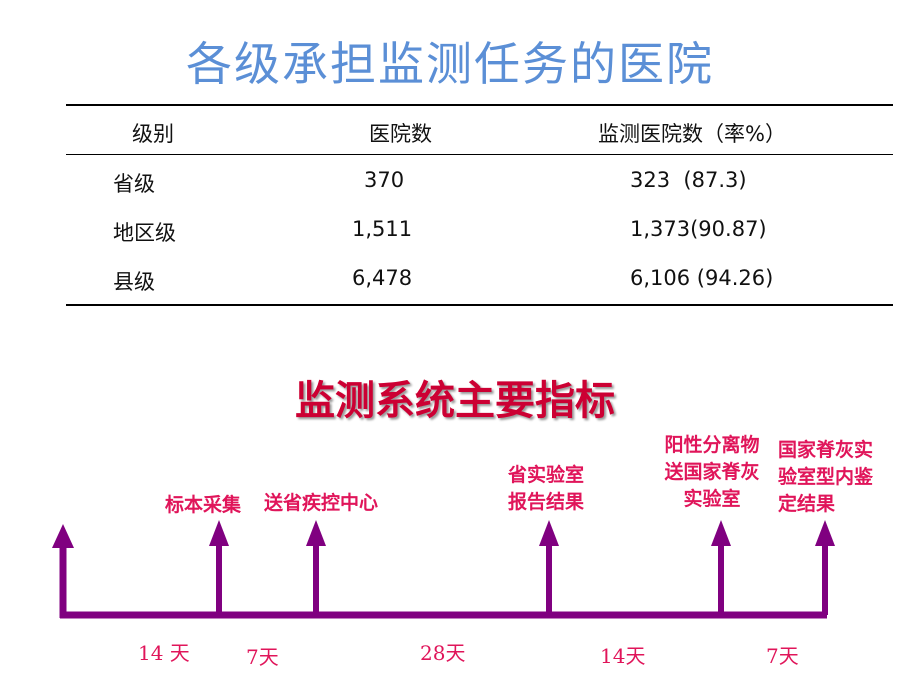 The image size is (900, 675). I want to click on event-label-line: 定结果, so click(807, 504).